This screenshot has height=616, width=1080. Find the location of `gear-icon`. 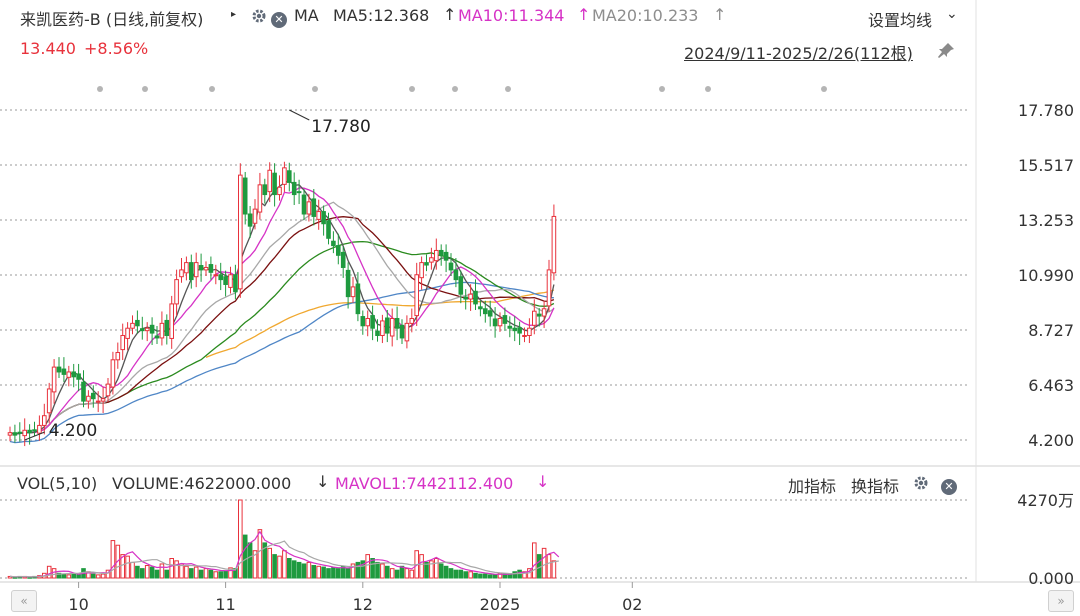

gear-icon is located at coordinates (259, 18).